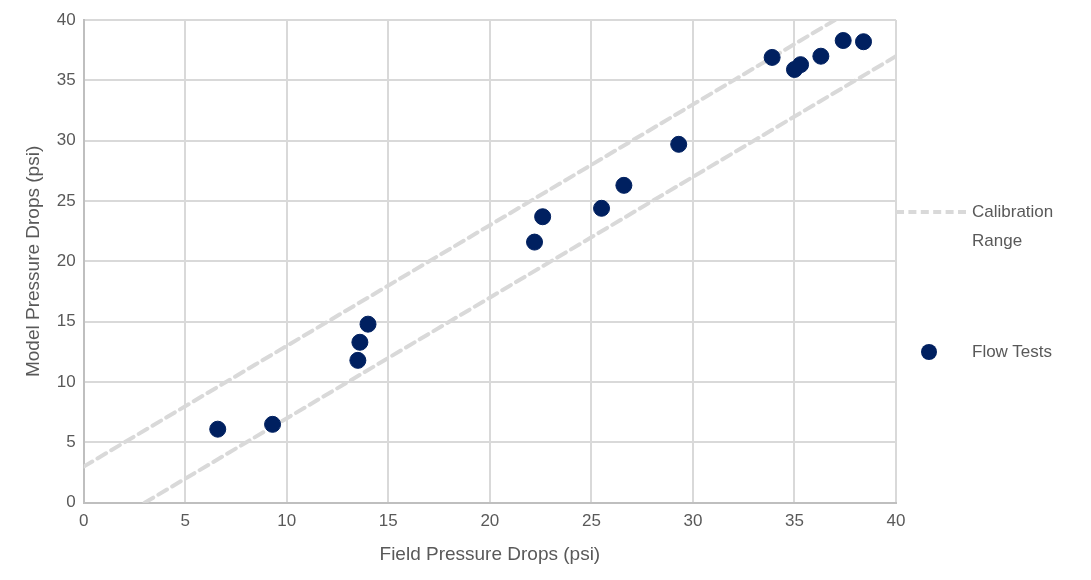  I want to click on y-tick-label: 5, so click(71, 442).